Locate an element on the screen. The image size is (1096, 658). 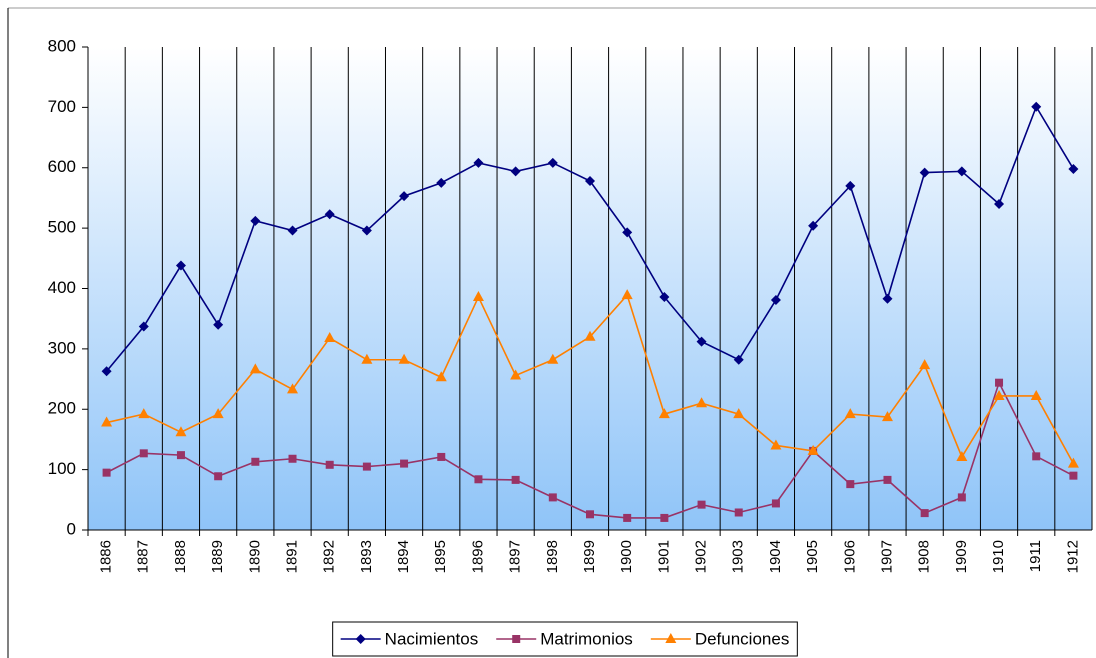
y-tick-label: 100 is located at coordinates (62, 468).